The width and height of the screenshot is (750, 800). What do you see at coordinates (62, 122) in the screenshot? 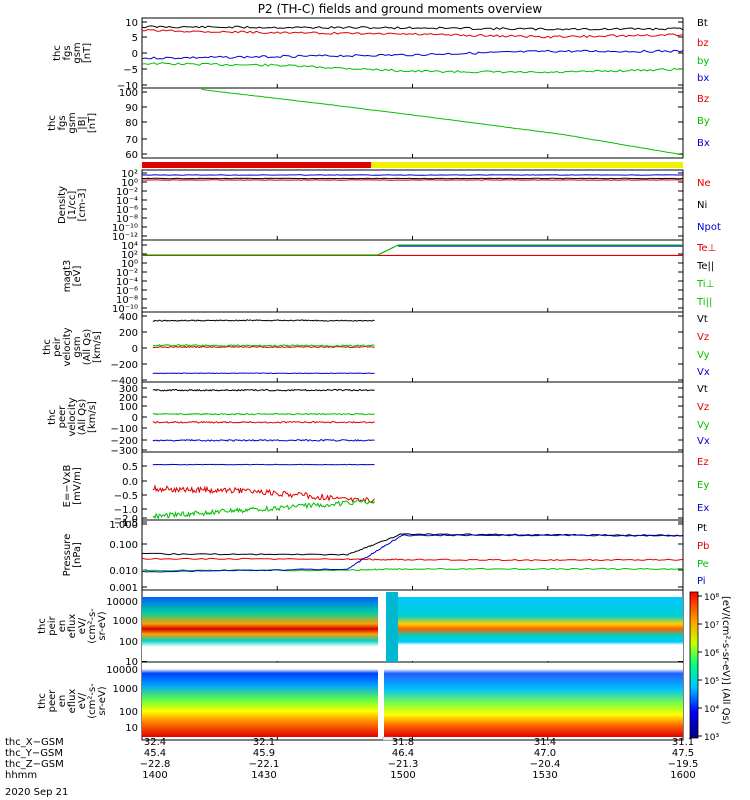
I see `y-axis-label-line: fgs` at bounding box center [62, 122].